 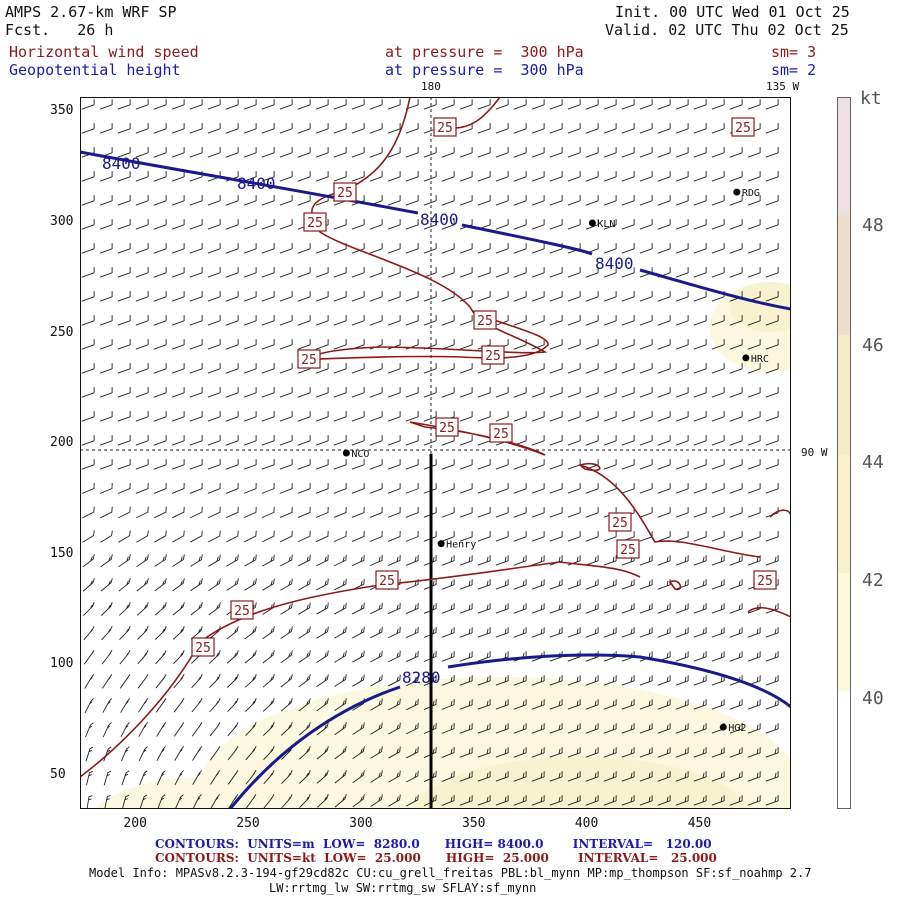 I want to click on y-tick-label: 250, so click(x=62, y=332).